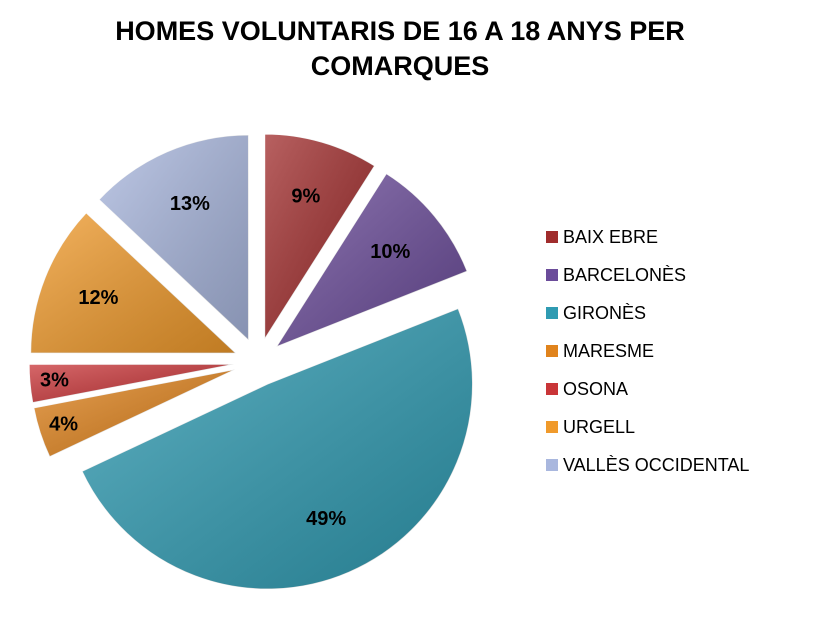 This screenshot has width=816, height=623. What do you see at coordinates (98, 298) in the screenshot?
I see `data-label: 12%` at bounding box center [98, 298].